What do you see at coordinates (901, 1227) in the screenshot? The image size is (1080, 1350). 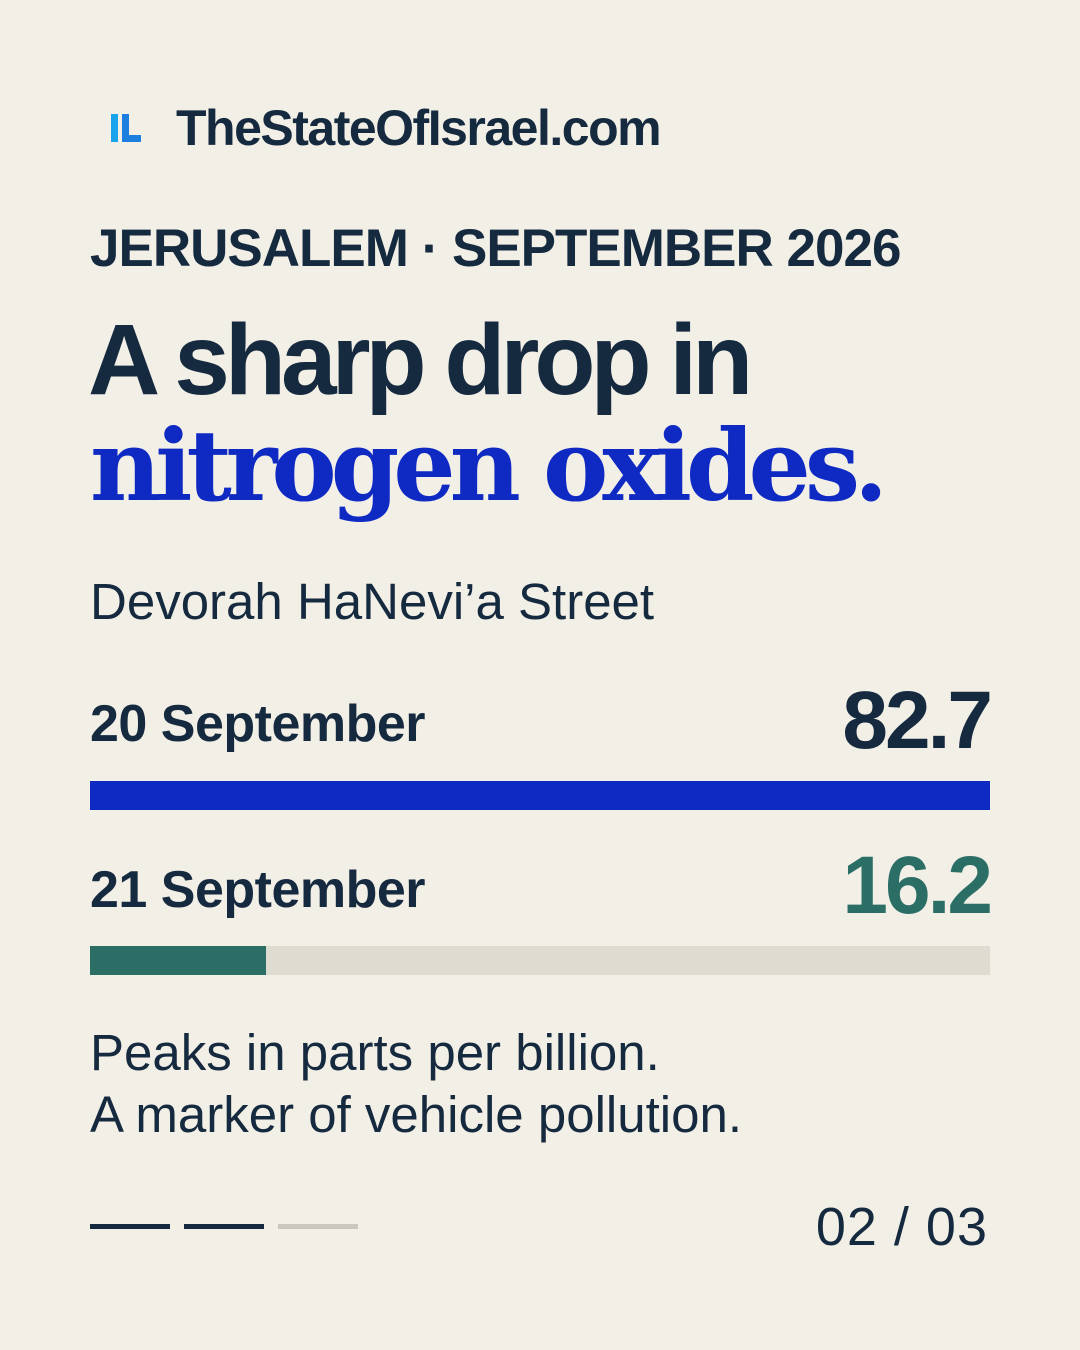 I see `page-counter: 02 / 03` at bounding box center [901, 1227].